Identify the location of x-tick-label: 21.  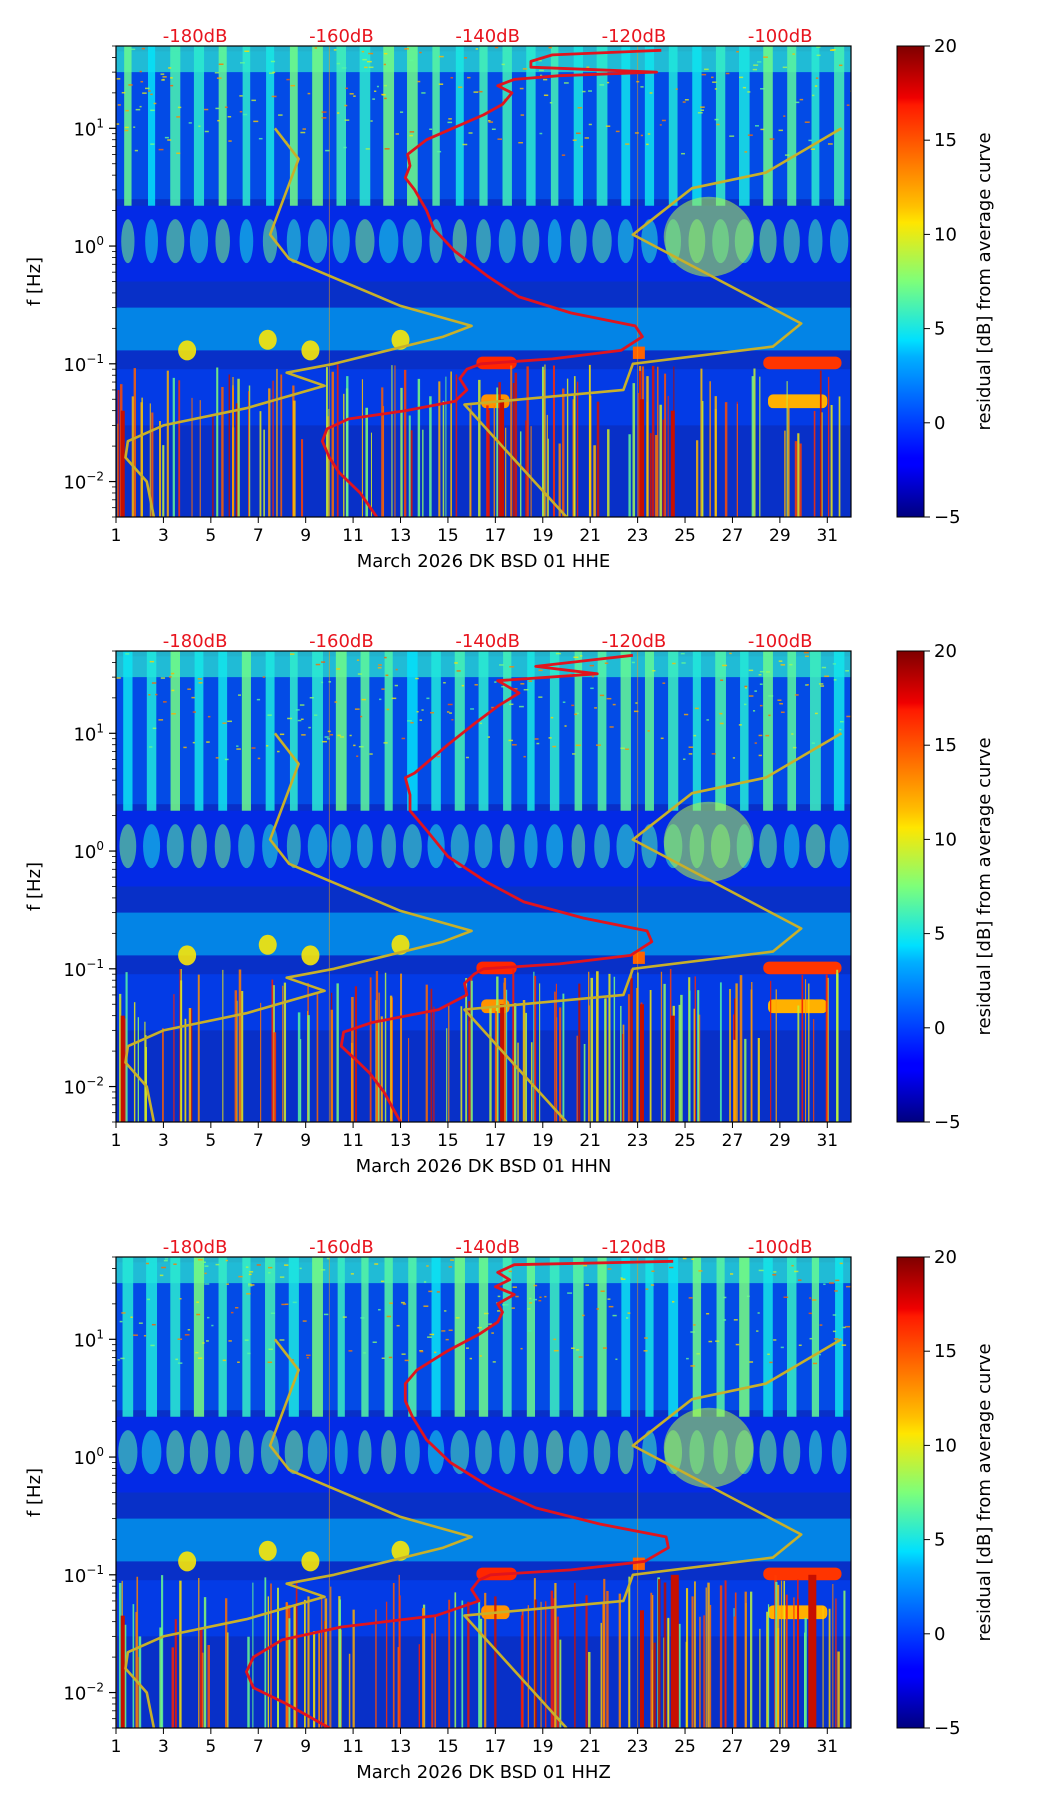
(590, 1141).